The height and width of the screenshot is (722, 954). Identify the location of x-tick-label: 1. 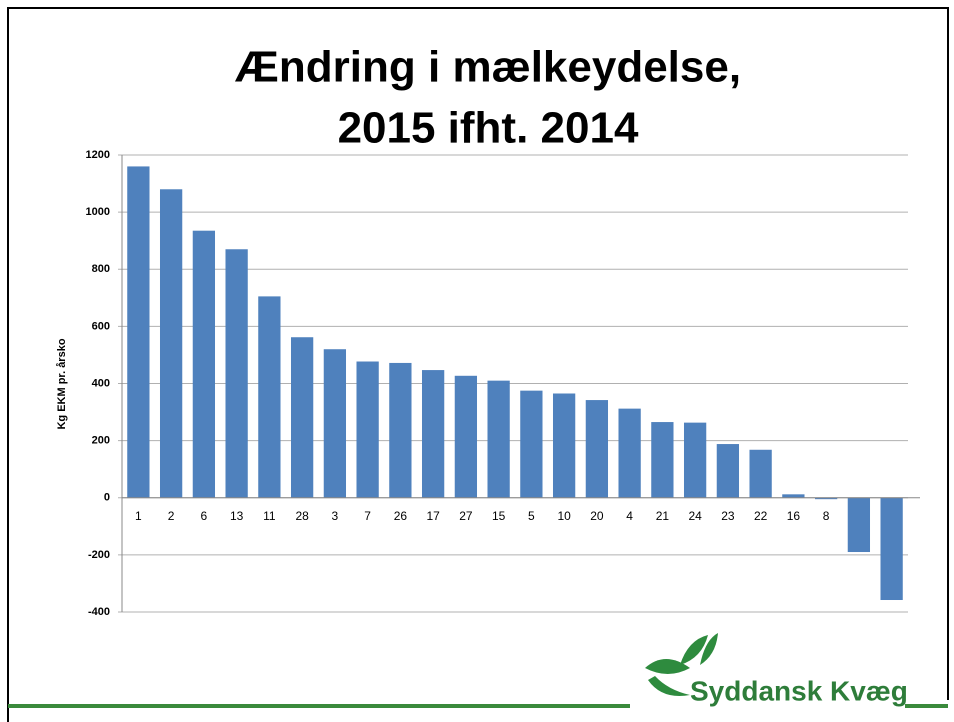
(138, 516).